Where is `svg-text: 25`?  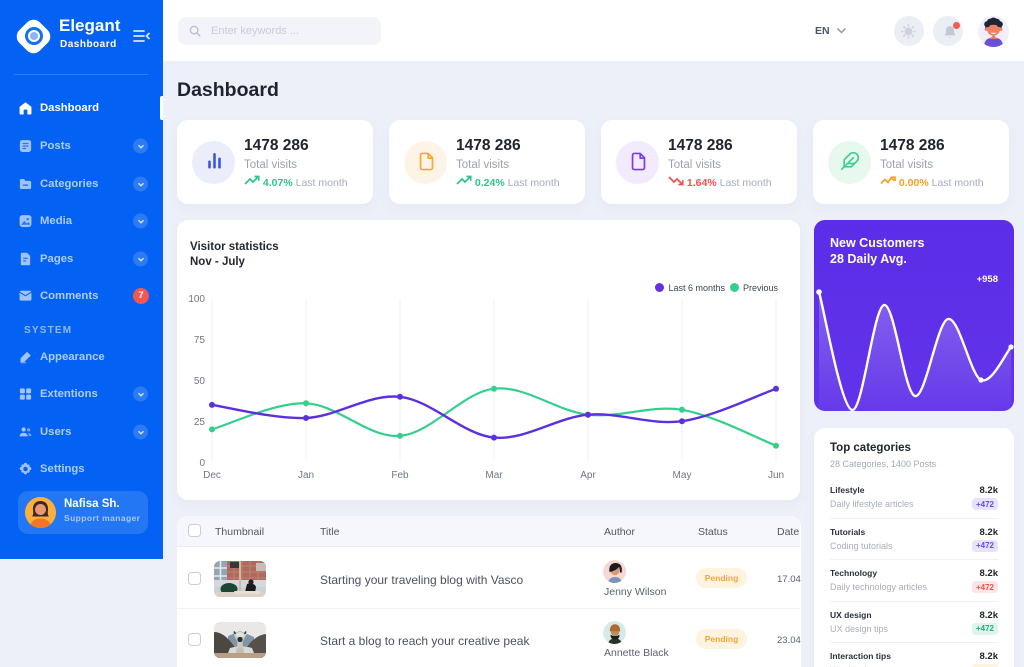 svg-text: 25 is located at coordinates (200, 422).